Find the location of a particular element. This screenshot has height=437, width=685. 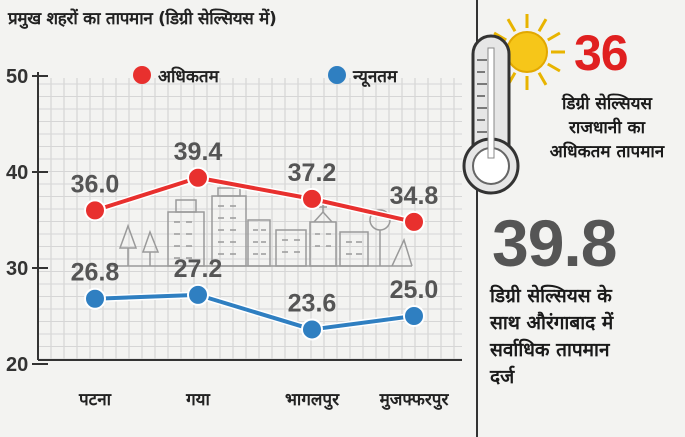

legend-marker-min is located at coordinates (337, 75).